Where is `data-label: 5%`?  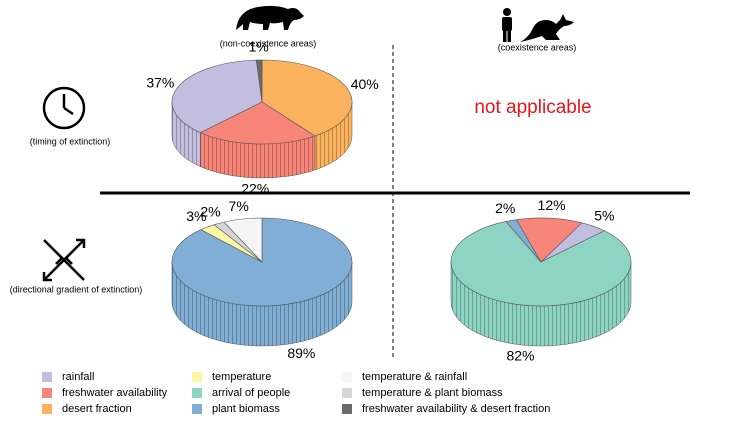
data-label: 5% is located at coordinates (604, 215).